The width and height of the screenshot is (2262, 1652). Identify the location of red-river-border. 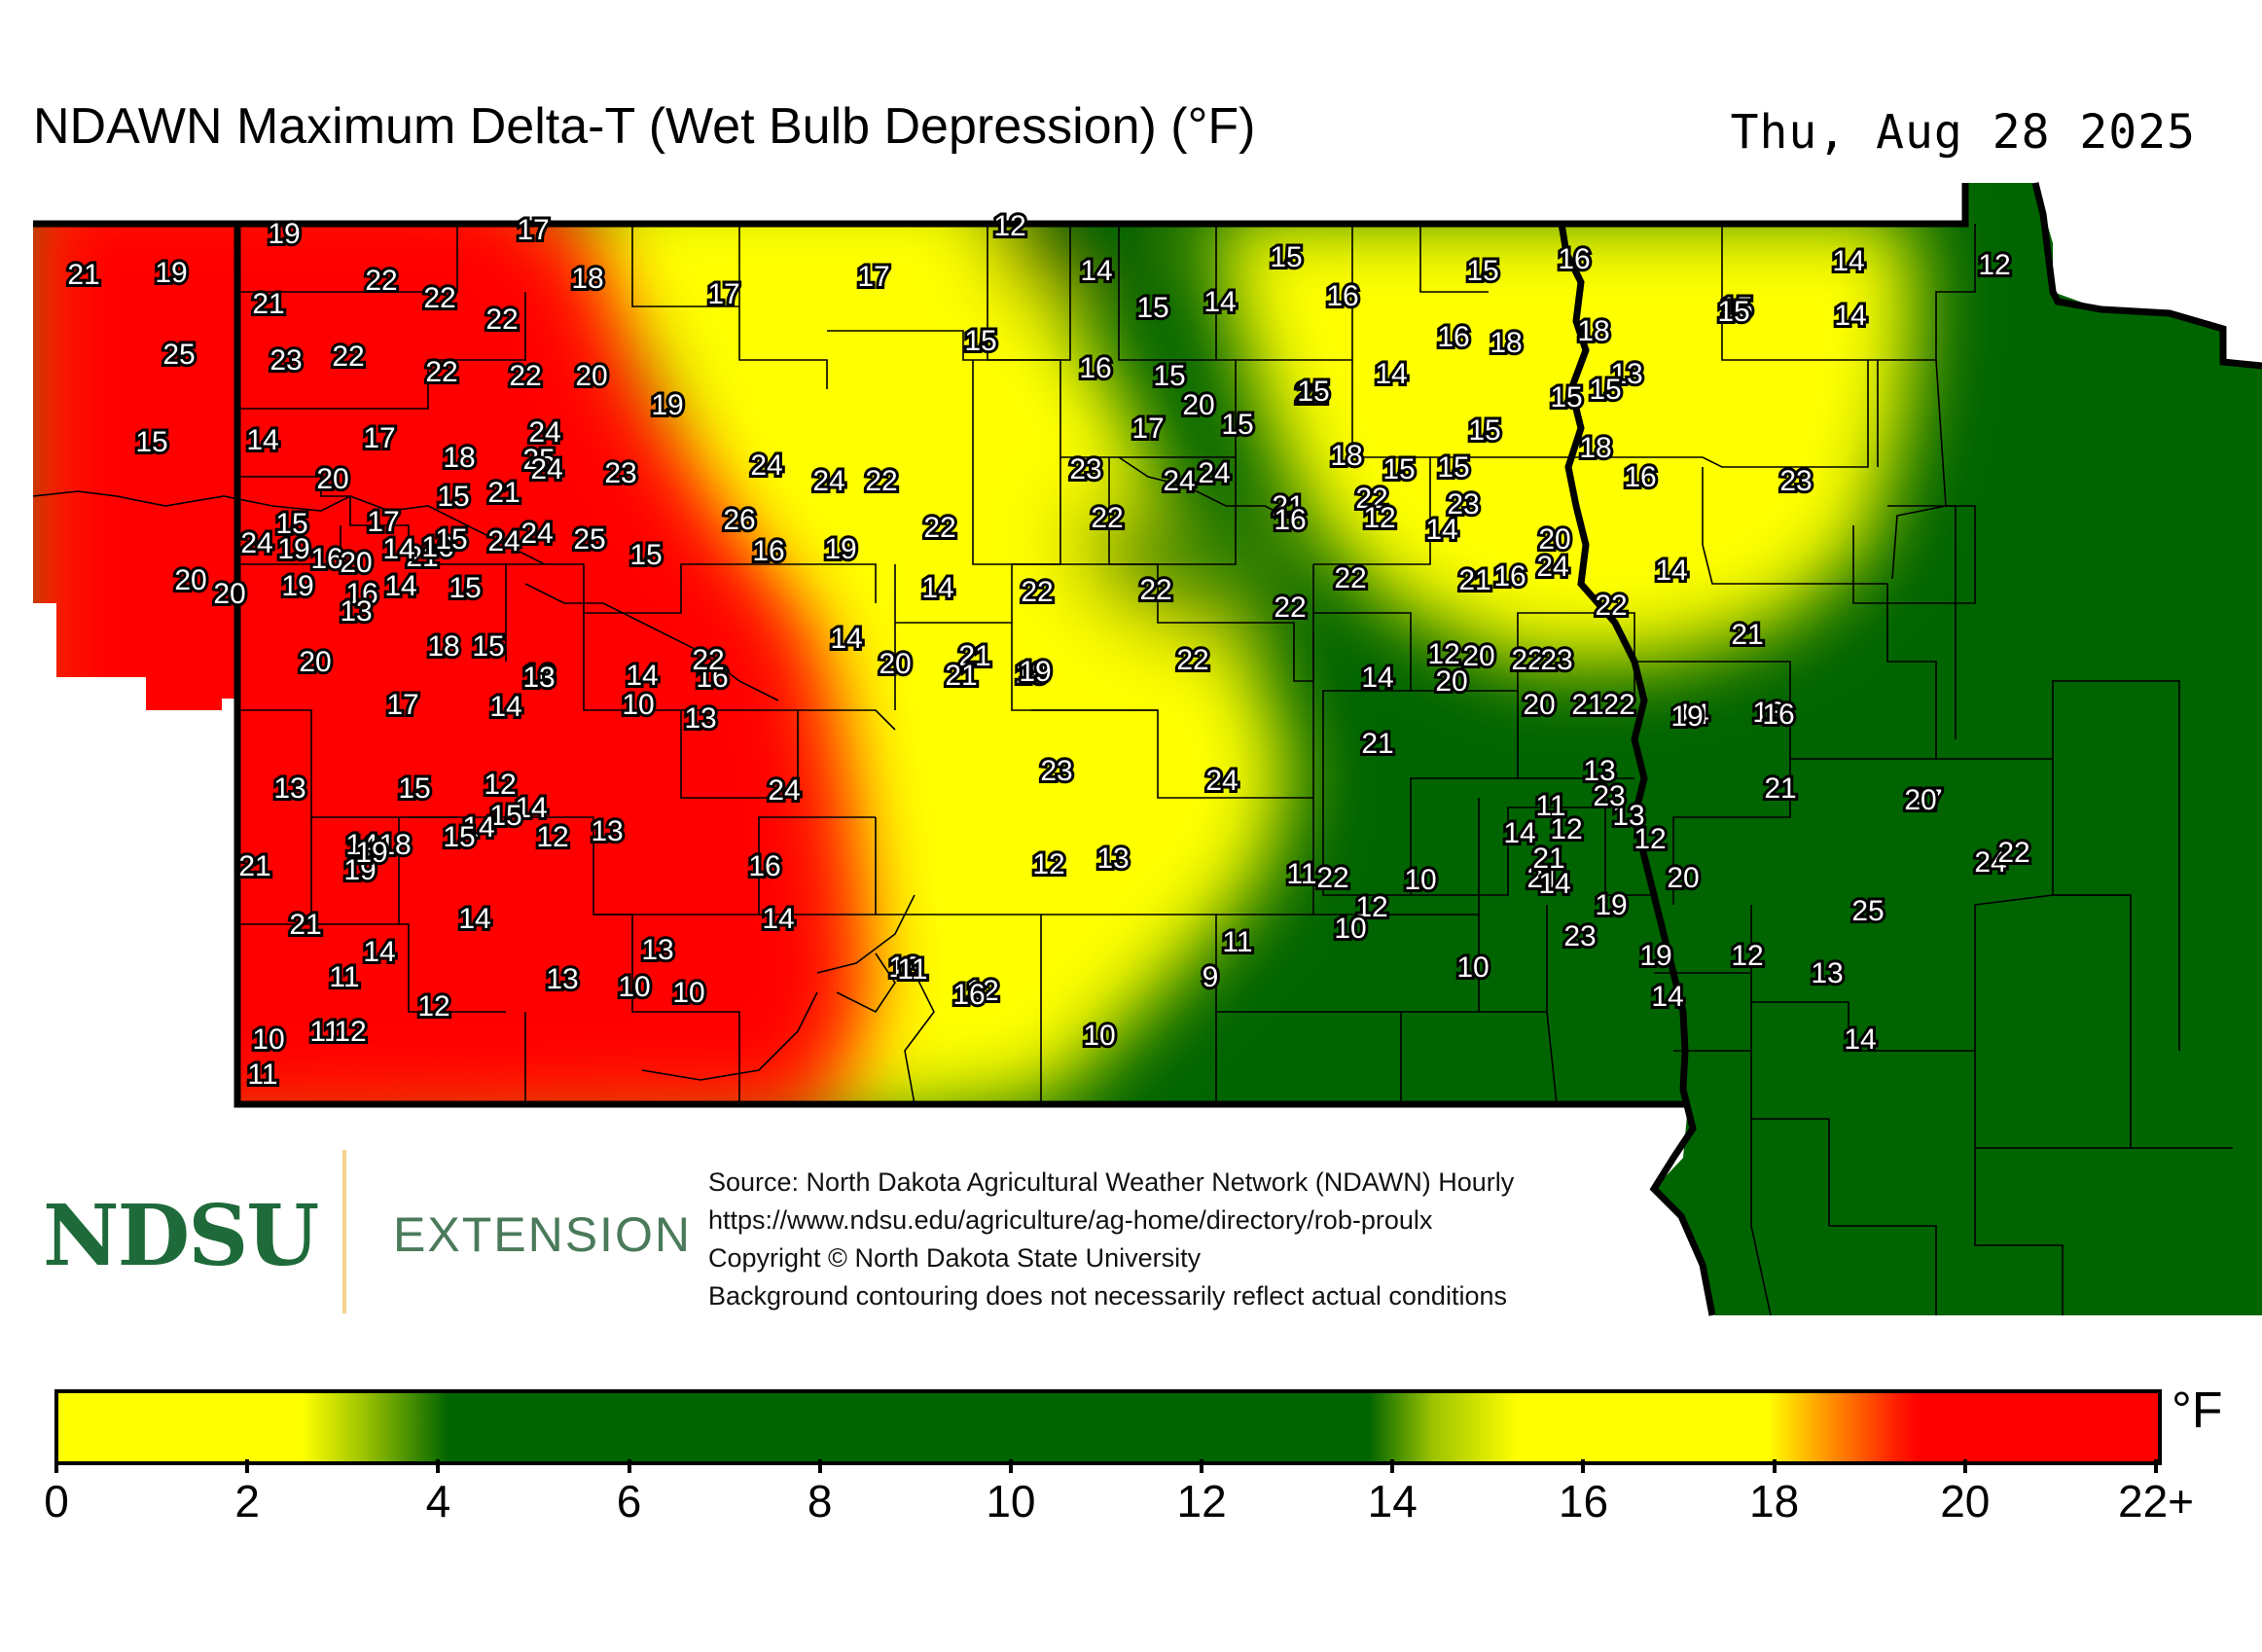
(2146, 276).